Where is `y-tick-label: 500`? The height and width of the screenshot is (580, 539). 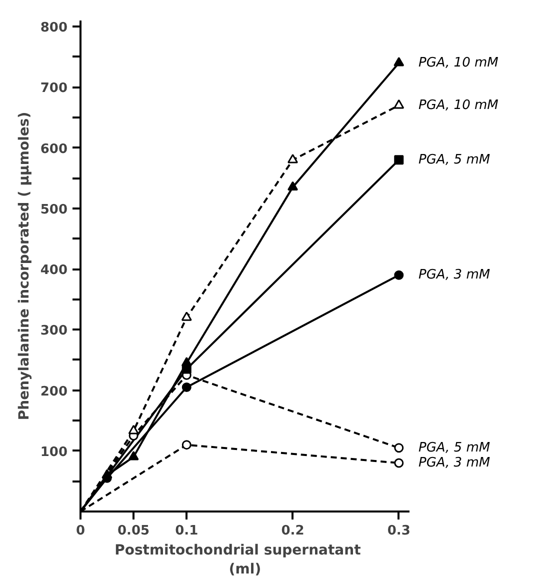 y-tick-label: 500 is located at coordinates (54, 210).